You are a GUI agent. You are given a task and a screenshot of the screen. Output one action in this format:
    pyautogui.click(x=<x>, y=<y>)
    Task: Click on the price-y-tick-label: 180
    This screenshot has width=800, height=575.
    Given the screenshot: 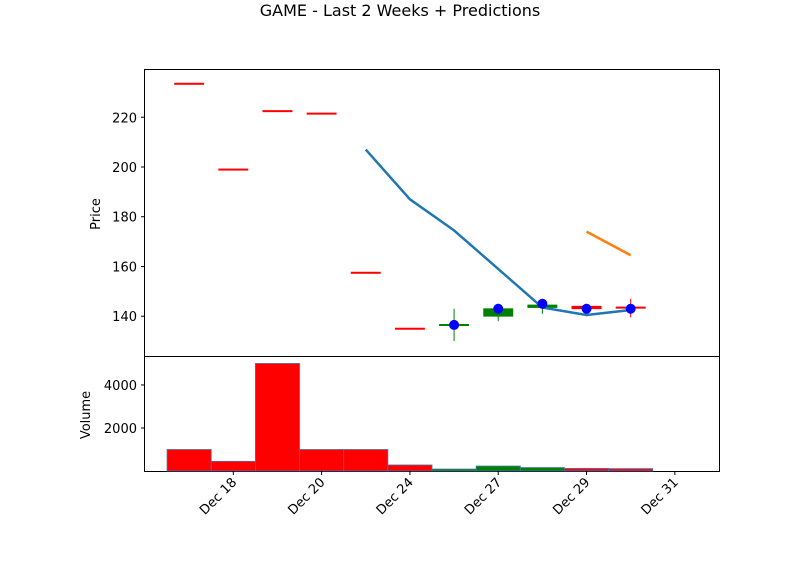 What is the action you would take?
    pyautogui.click(x=124, y=218)
    